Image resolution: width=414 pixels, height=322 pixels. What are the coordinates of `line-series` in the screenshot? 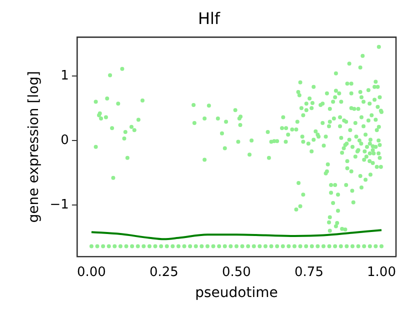 It's located at (236, 234).